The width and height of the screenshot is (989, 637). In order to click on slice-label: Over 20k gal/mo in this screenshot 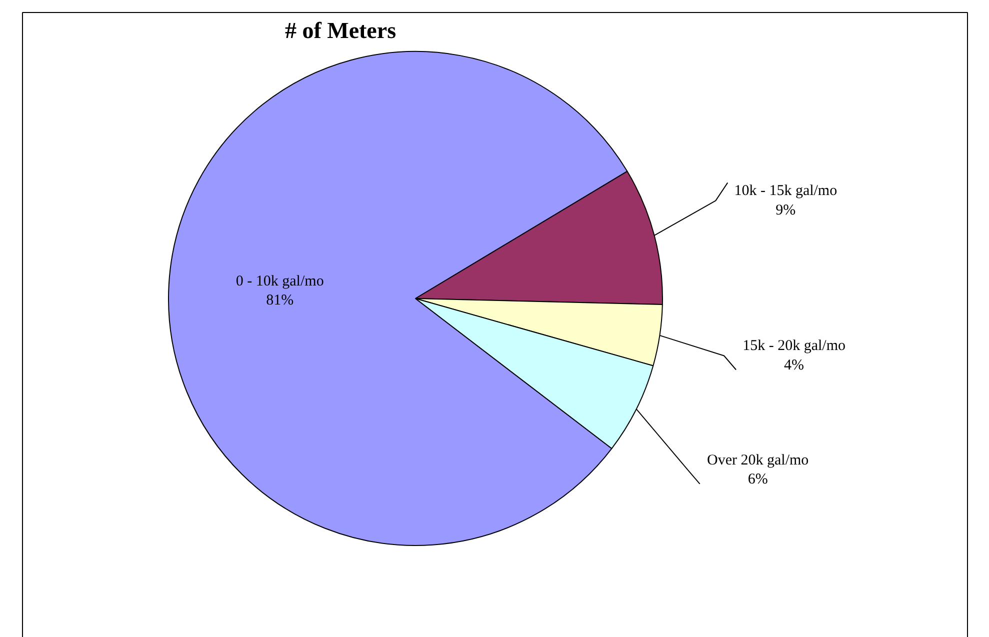, I will do `click(758, 460)`.